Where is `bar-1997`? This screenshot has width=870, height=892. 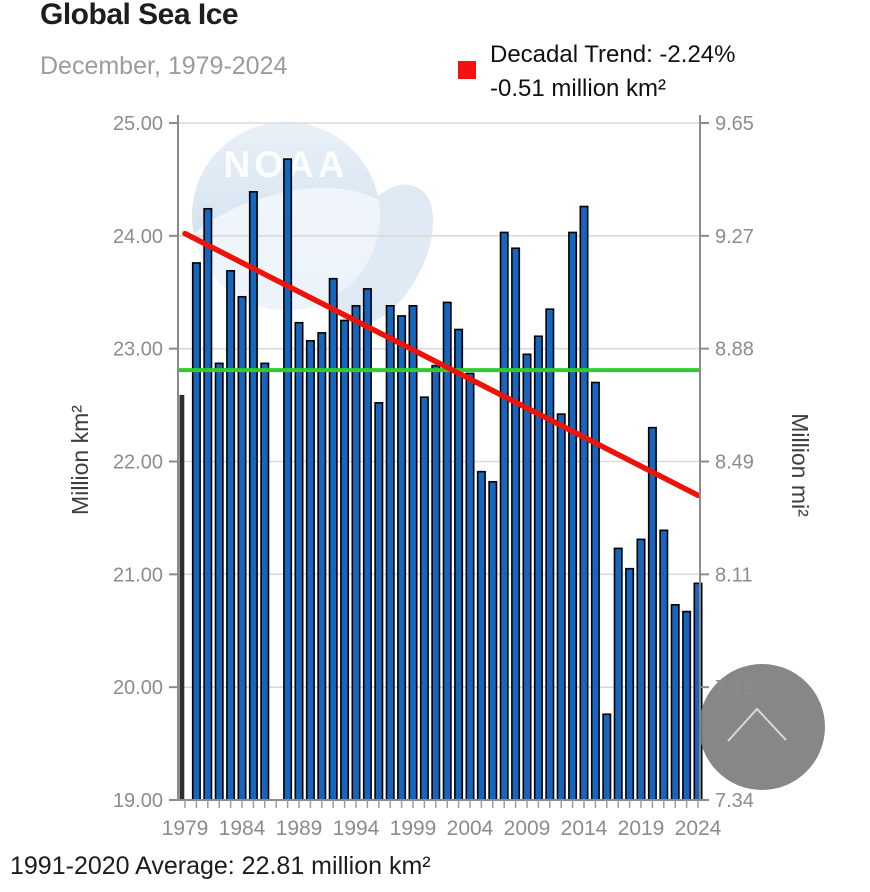 bar-1997 is located at coordinates (390, 552).